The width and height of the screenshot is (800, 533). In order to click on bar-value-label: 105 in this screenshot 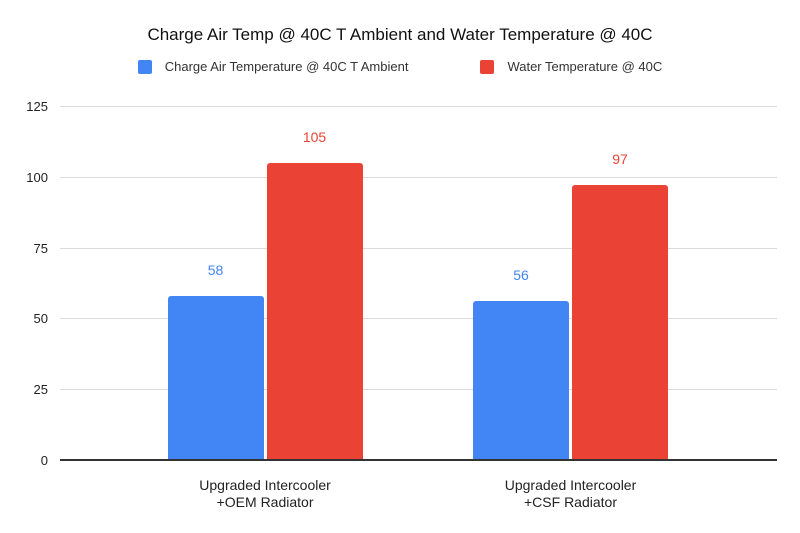, I will do `click(314, 136)`.